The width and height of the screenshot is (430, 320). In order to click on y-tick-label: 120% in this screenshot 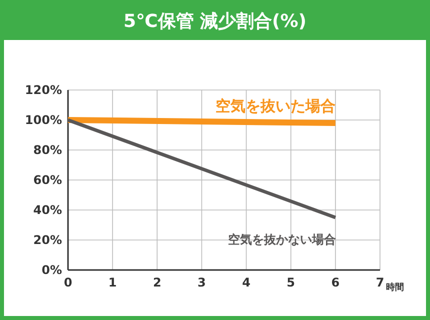, I will do `click(43, 89)`.